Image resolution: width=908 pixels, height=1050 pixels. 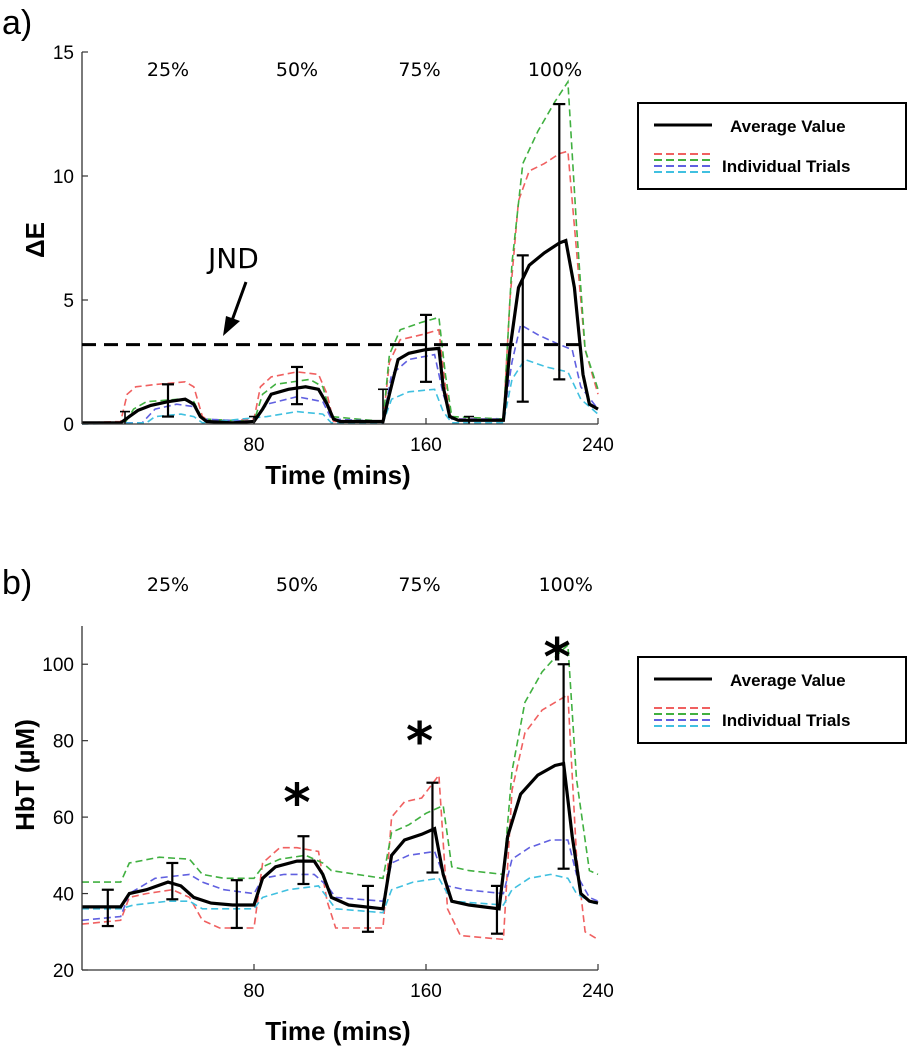 What do you see at coordinates (63, 971) in the screenshot?
I see `y-tick-label: 20` at bounding box center [63, 971].